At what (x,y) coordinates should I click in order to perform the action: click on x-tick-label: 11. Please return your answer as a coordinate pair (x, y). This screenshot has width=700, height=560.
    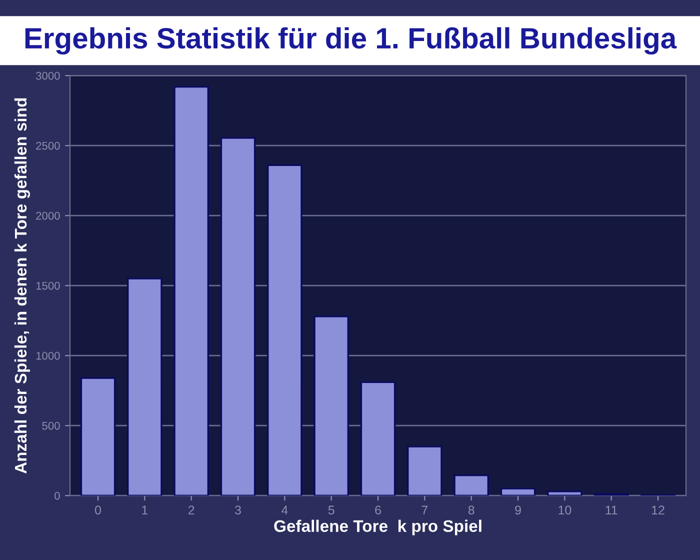
    Looking at the image, I should click on (612, 510).